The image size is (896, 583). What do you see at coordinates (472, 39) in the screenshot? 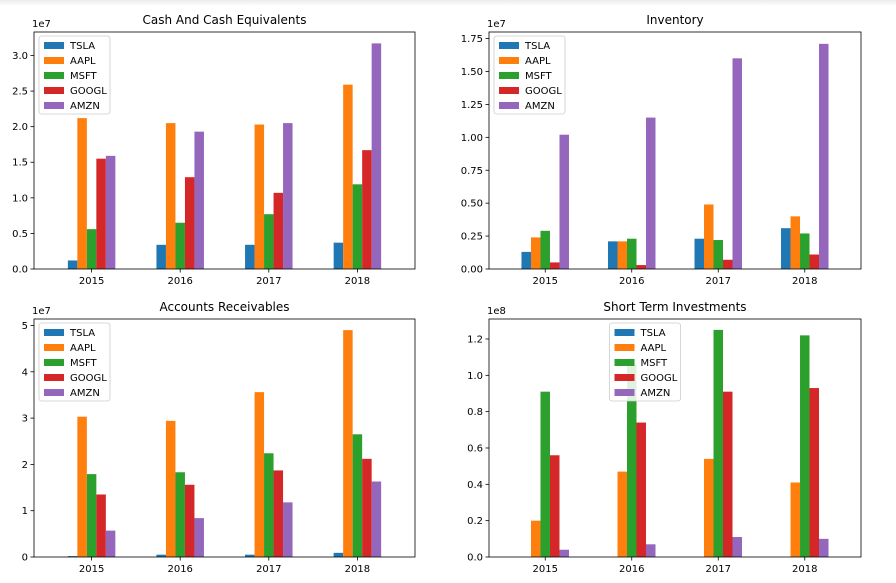
I see `y-tick-label: 1.75` at bounding box center [472, 39].